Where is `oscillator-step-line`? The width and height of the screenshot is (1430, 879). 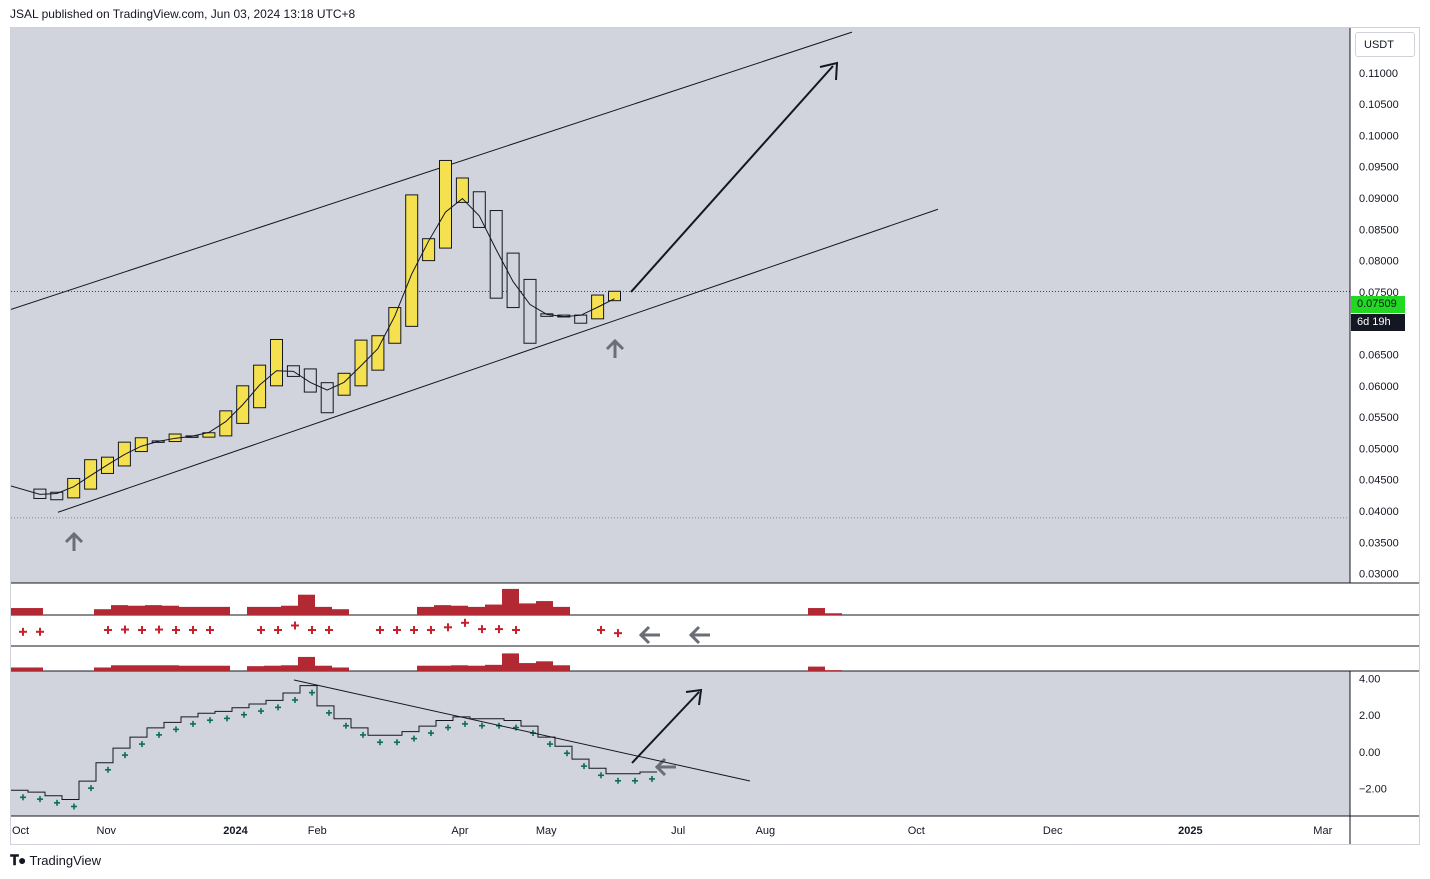
oscillator-step-line is located at coordinates (334, 742).